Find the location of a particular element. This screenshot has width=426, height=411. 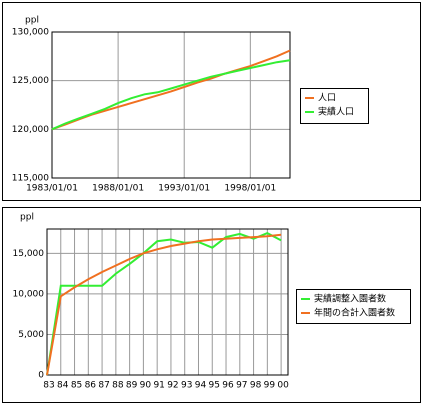

y-tick-label: 115,000 is located at coordinates (30, 179).